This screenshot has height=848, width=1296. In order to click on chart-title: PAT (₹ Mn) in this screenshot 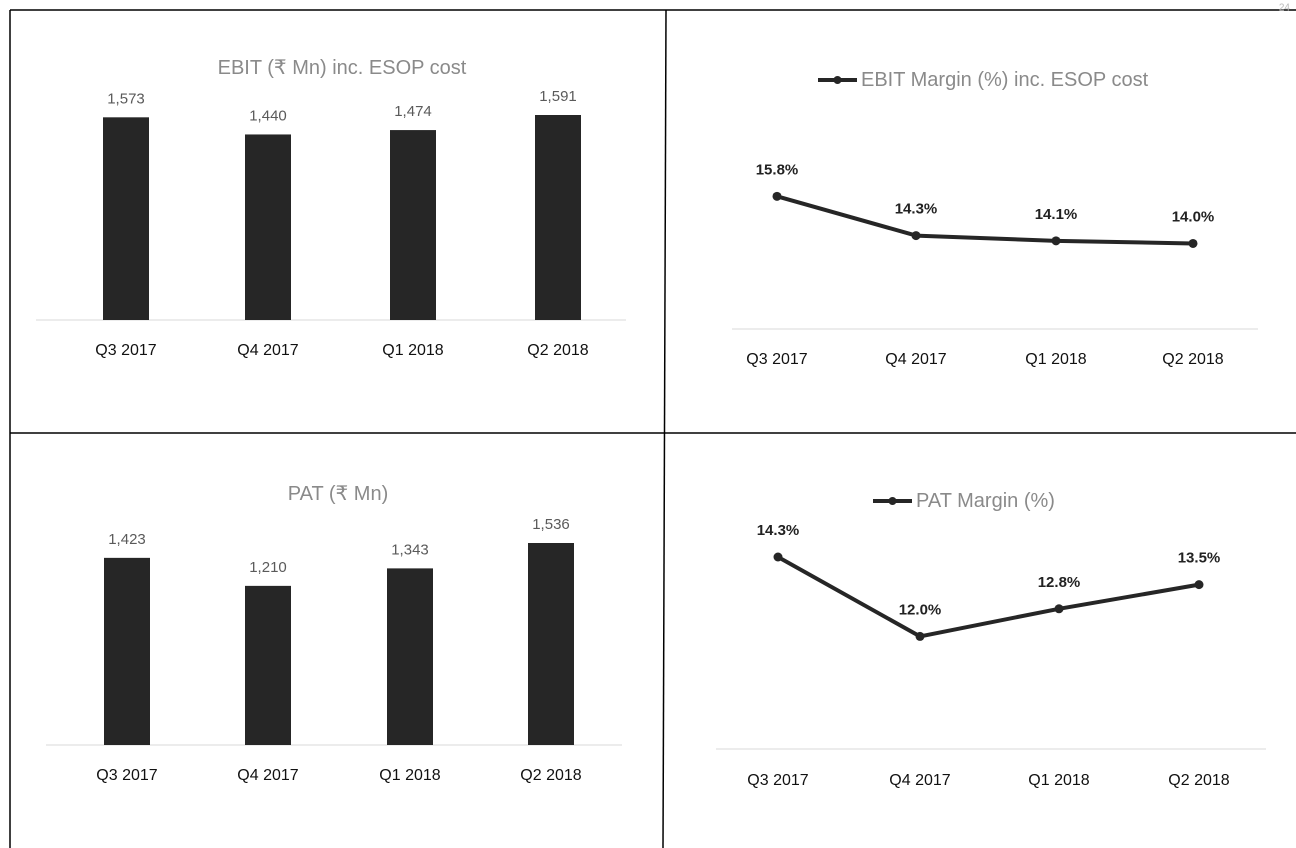, I will do `click(338, 494)`.